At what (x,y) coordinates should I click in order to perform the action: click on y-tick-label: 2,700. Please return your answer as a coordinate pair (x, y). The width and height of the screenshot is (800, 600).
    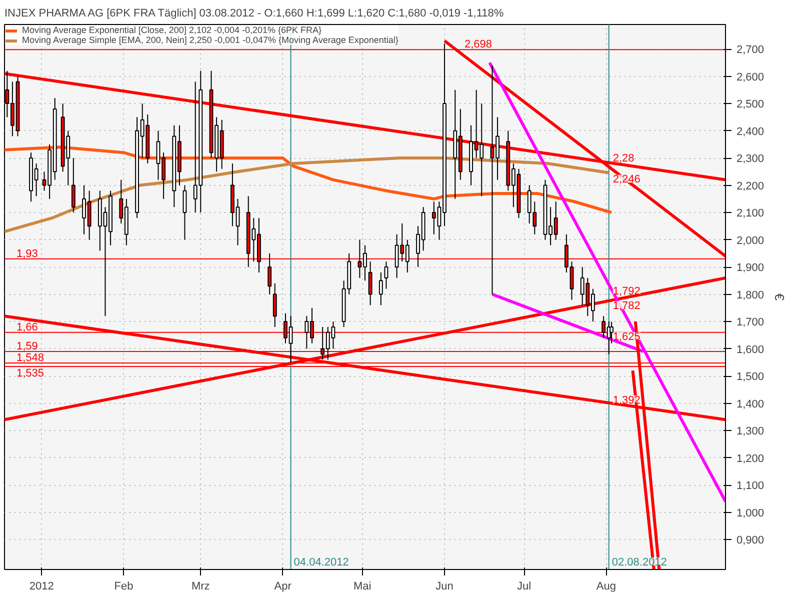
    Looking at the image, I should click on (750, 50).